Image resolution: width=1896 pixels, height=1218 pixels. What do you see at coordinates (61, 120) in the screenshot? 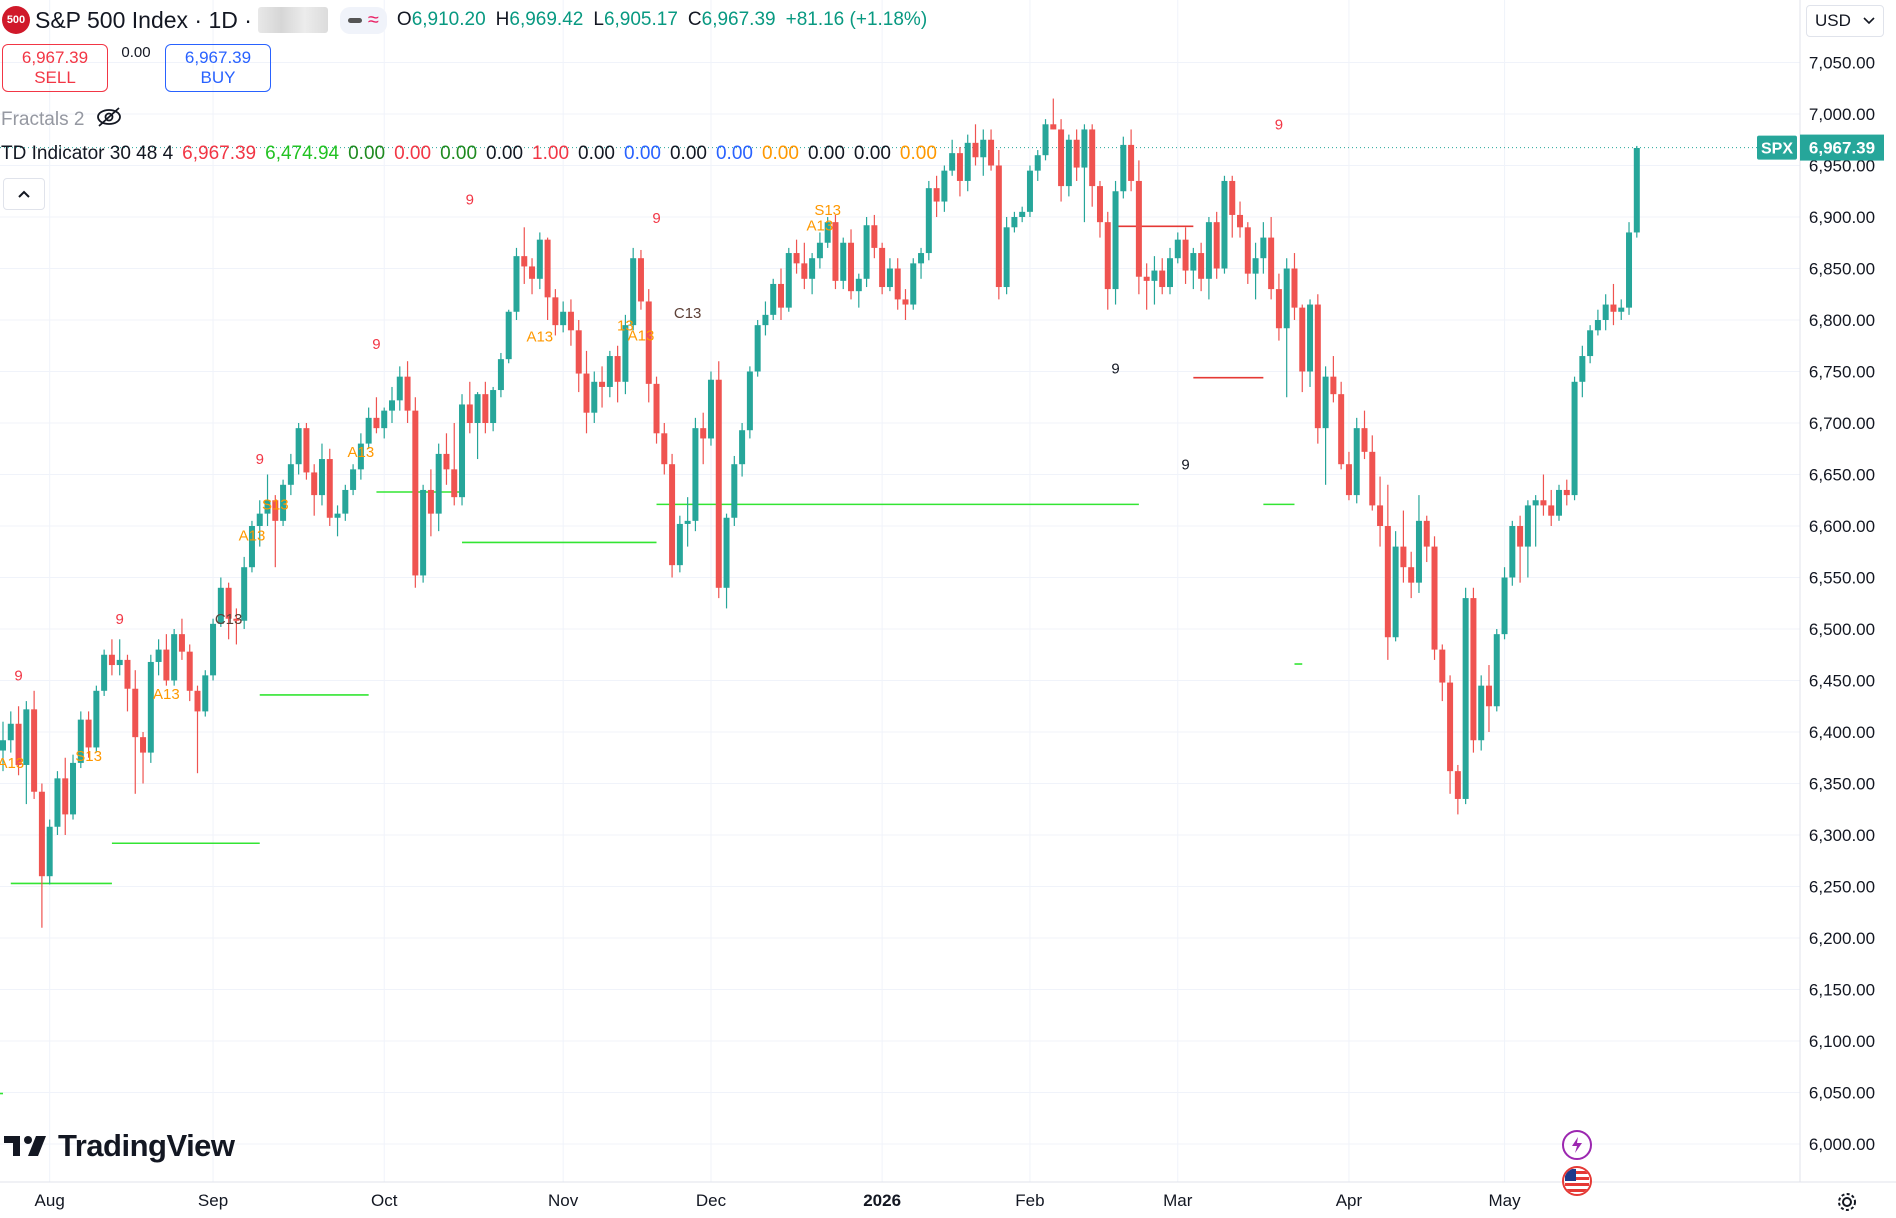
I see `fractals-indicator: Fractals 2` at bounding box center [61, 120].